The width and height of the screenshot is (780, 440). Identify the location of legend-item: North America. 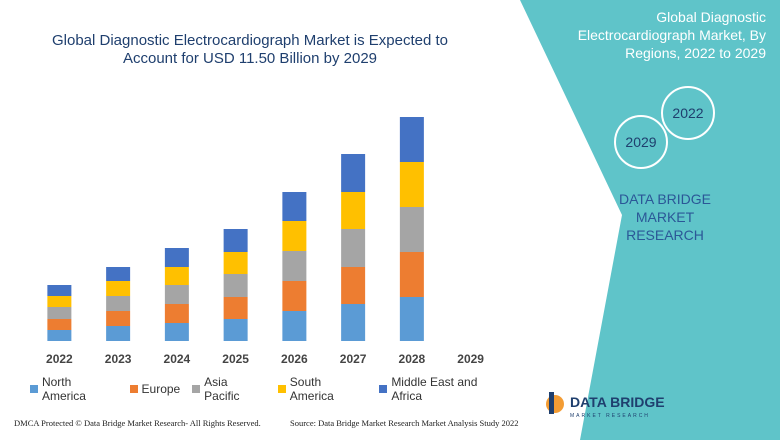
(74, 389).